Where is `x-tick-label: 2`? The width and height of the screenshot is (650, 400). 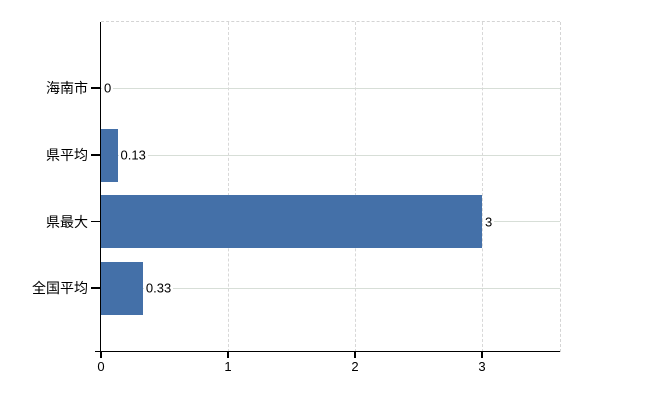
x-tick-label: 2 is located at coordinates (355, 366).